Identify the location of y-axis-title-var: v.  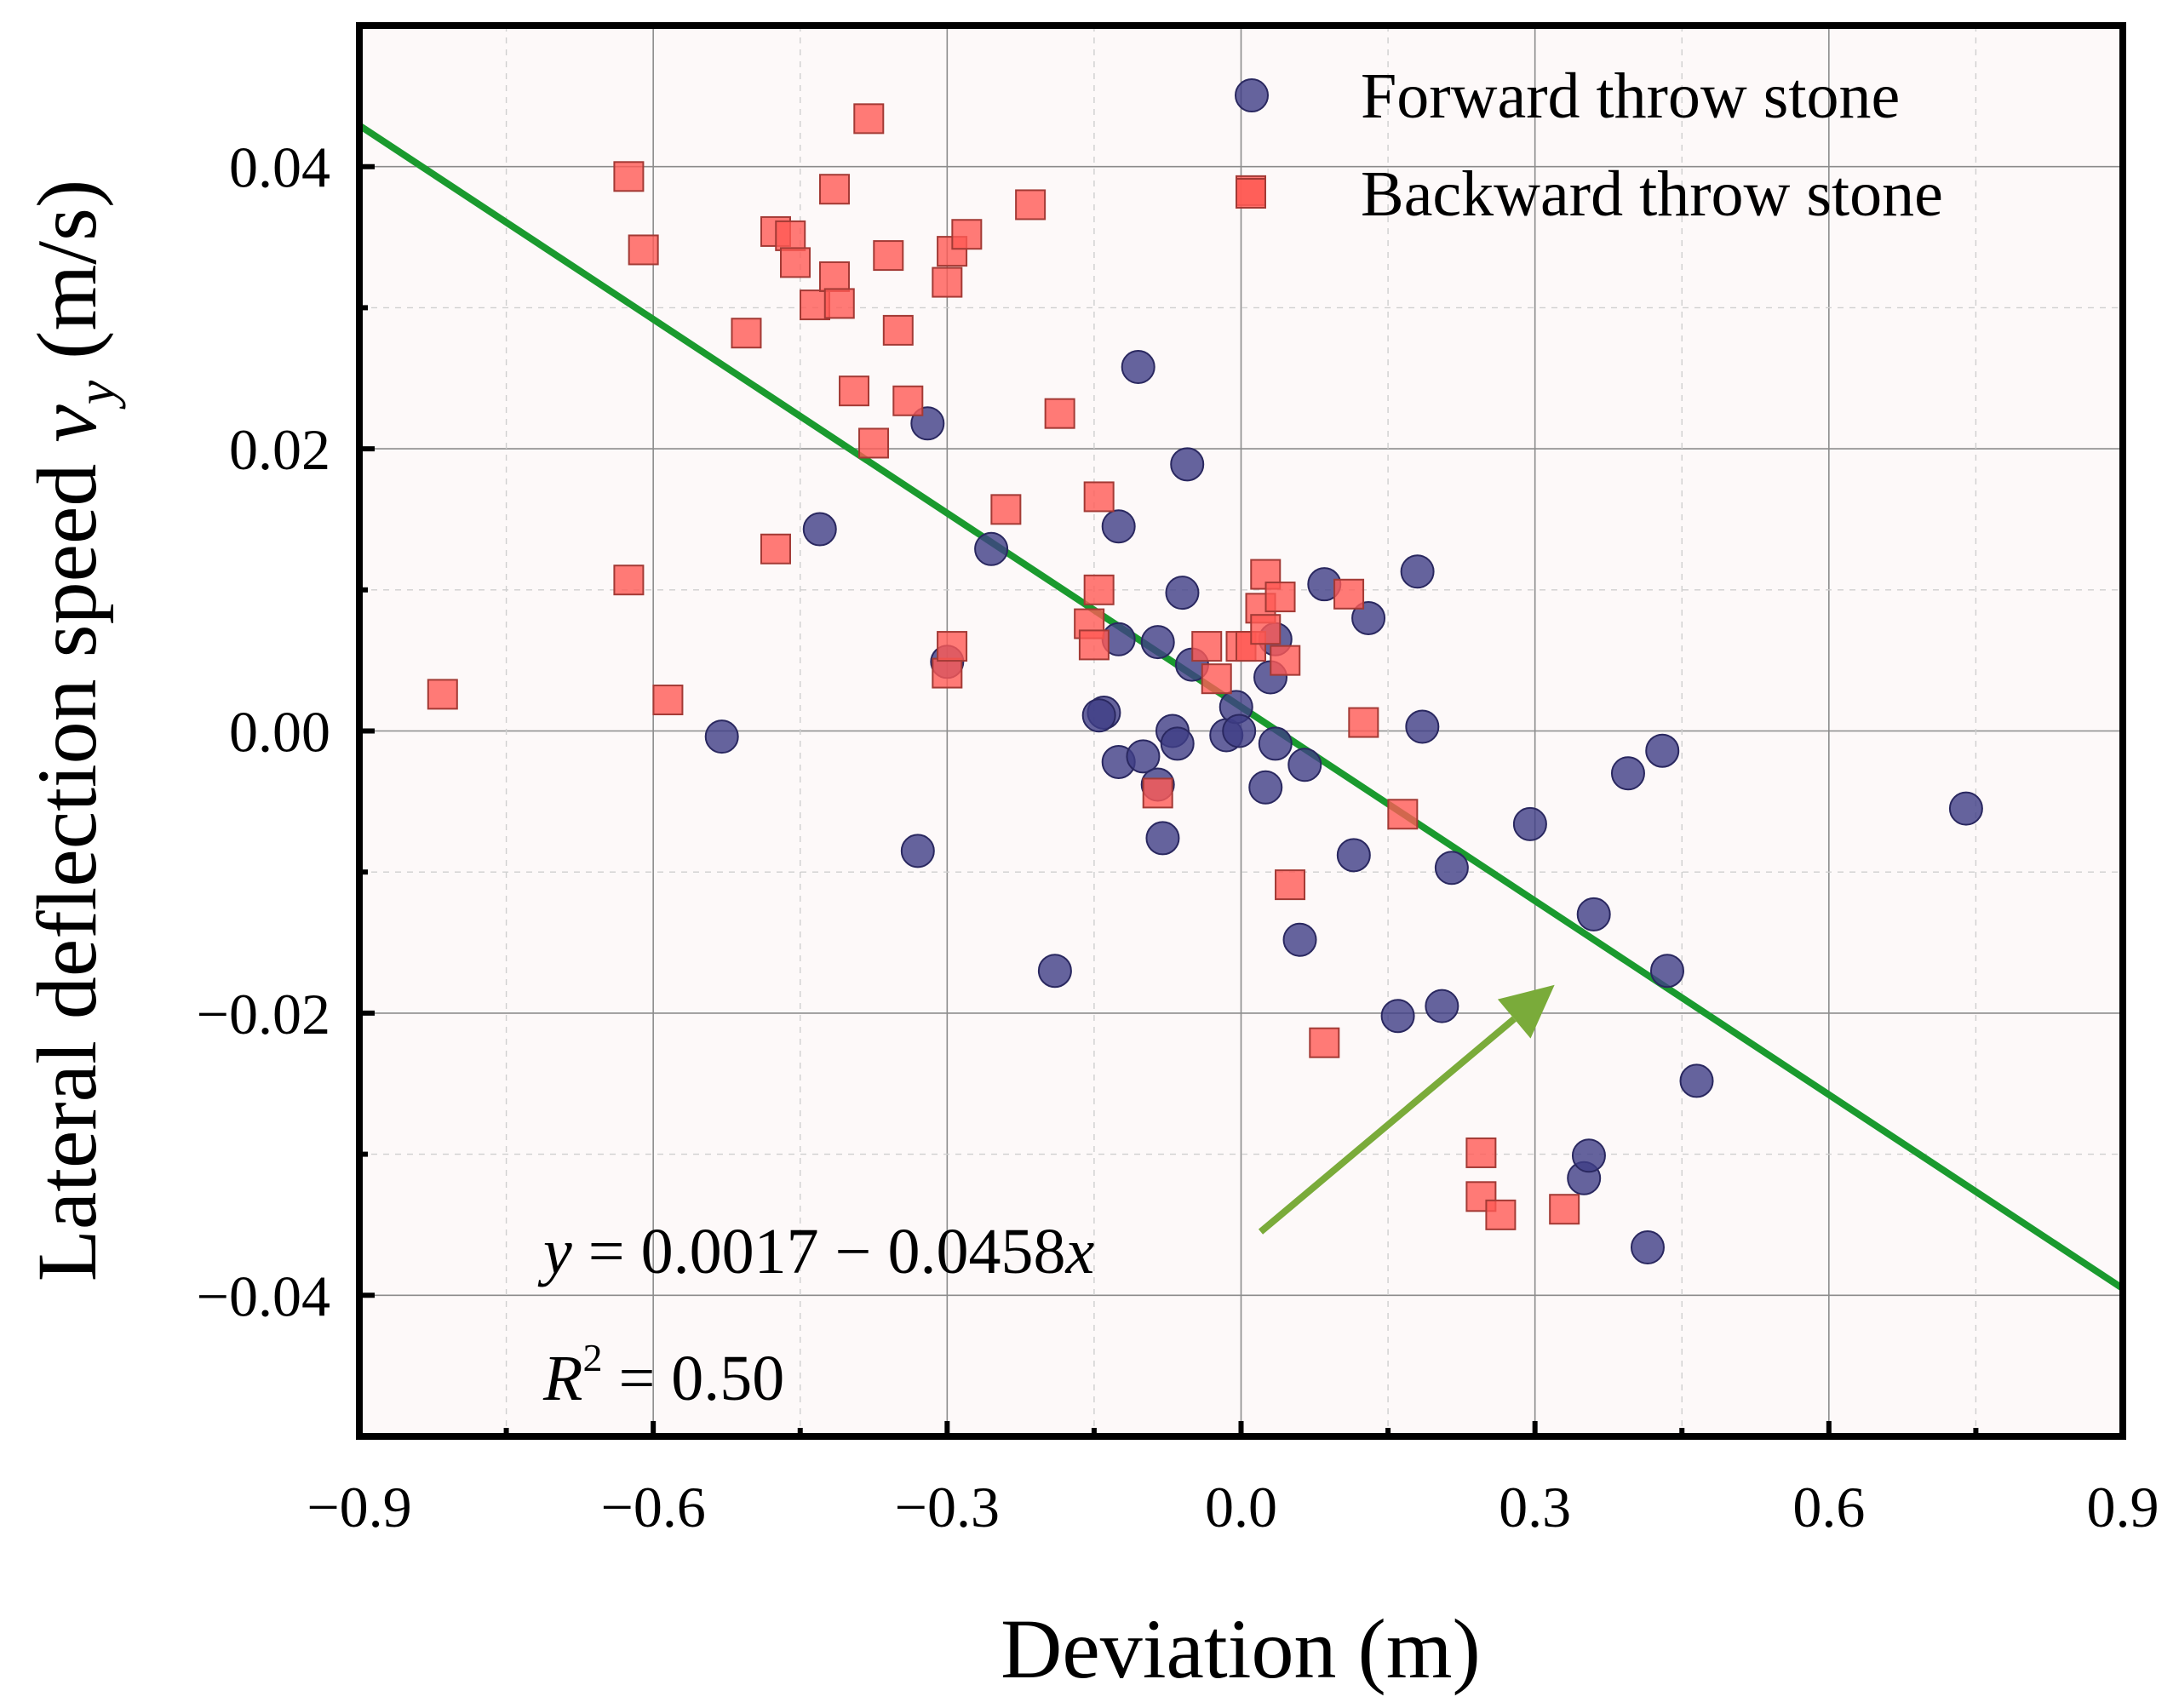
(67, 424).